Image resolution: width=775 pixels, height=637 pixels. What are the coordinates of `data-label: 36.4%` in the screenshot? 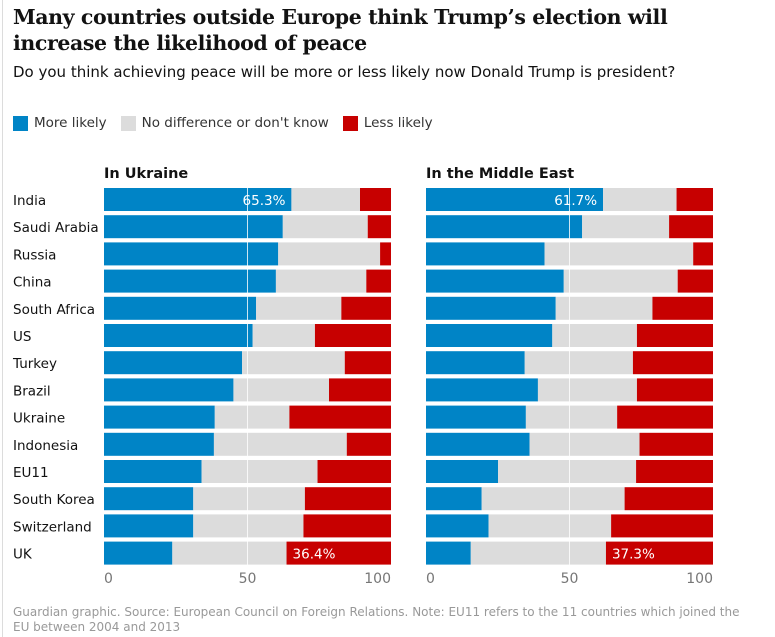 It's located at (314, 555).